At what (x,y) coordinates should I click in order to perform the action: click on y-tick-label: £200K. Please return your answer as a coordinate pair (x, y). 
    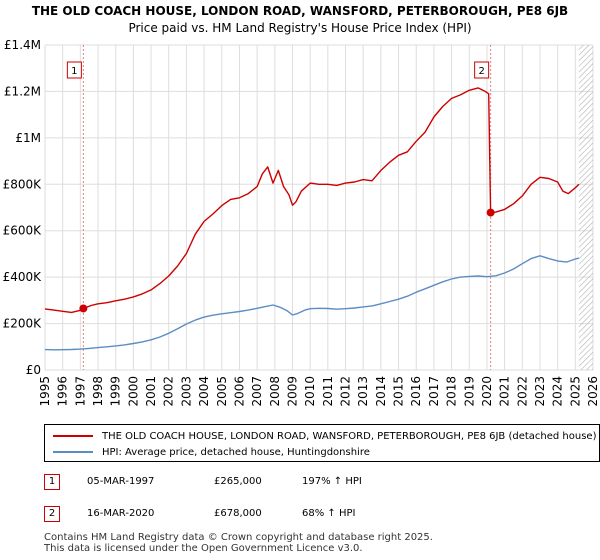
    Looking at the image, I should click on (23, 324).